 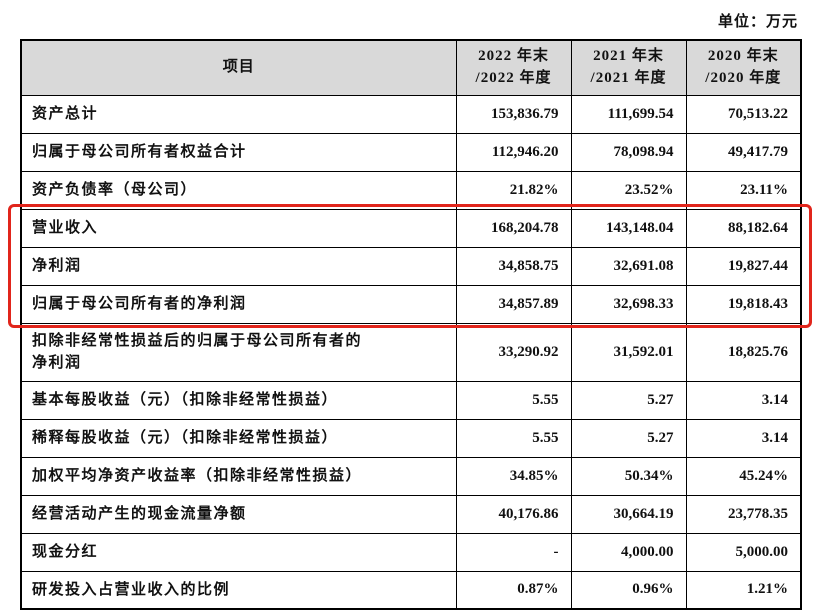 I want to click on row-value: 23.52%, so click(x=628, y=190).